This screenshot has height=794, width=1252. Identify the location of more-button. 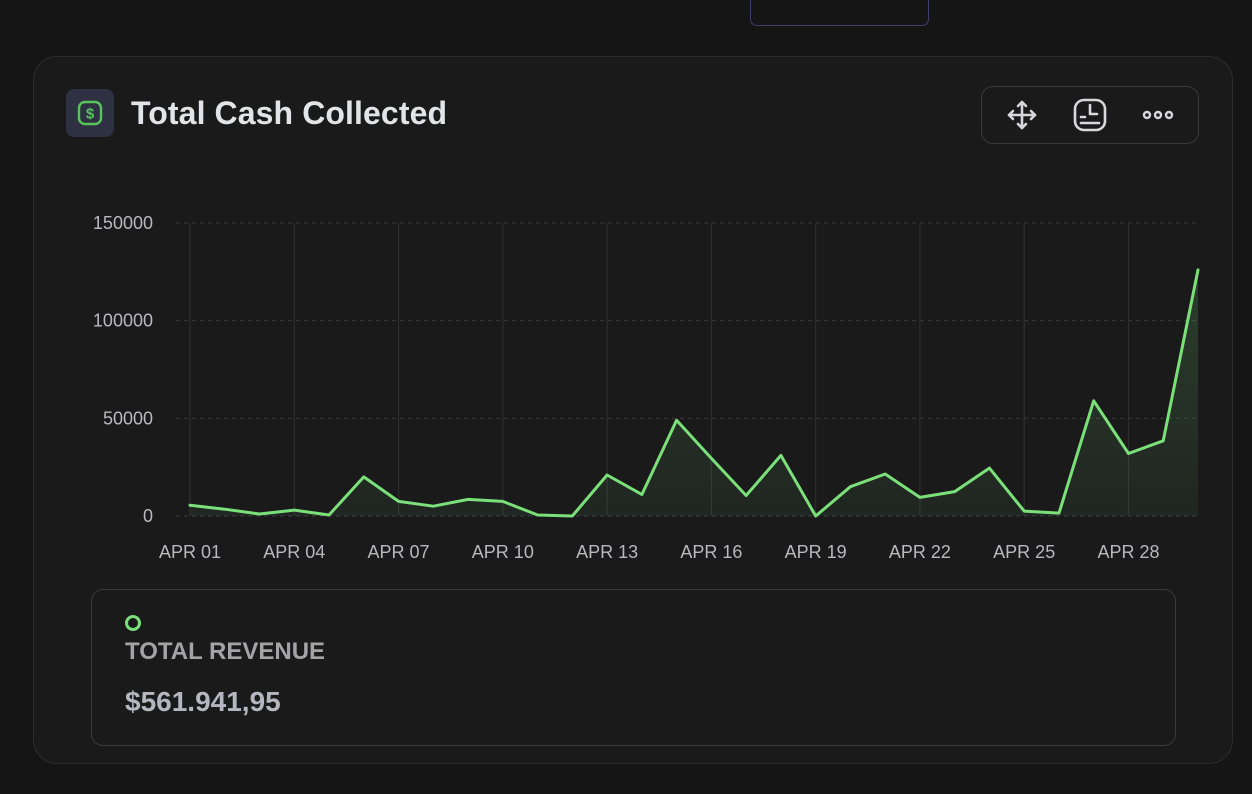
(1158, 115).